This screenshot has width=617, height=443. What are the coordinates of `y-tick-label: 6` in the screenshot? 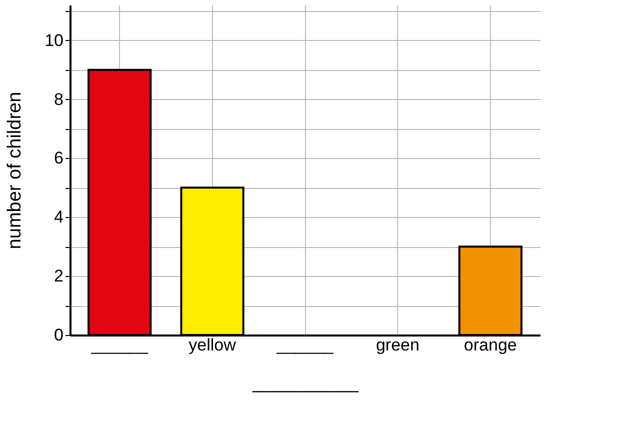 It's located at (59, 158).